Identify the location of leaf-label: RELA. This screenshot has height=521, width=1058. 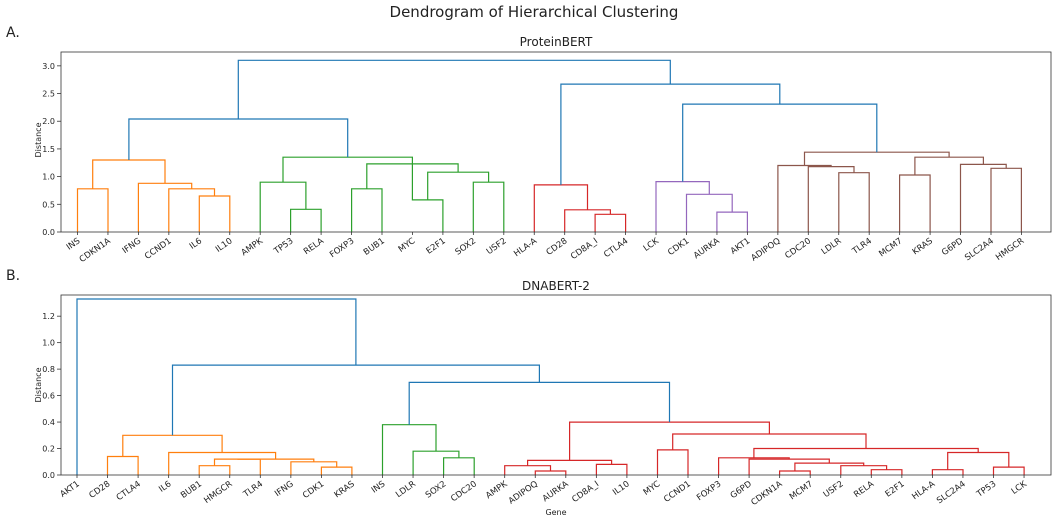
(864, 489).